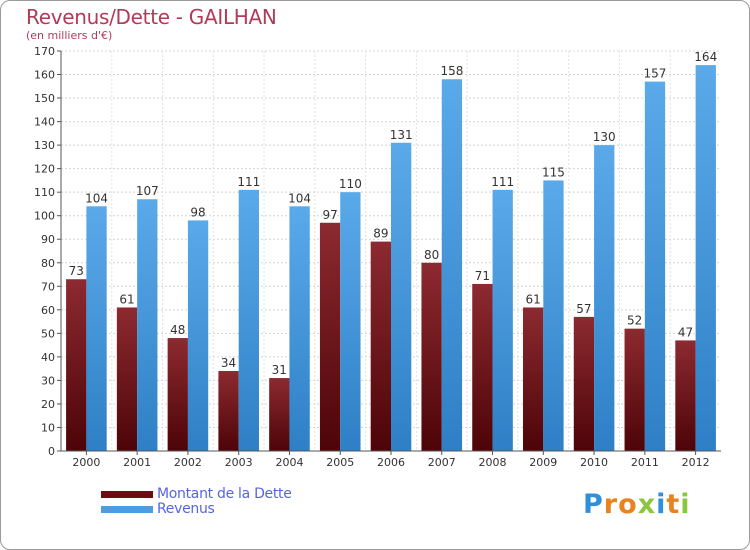  Describe the element at coordinates (604, 137) in the screenshot. I see `data-label-revenus: 130` at that location.